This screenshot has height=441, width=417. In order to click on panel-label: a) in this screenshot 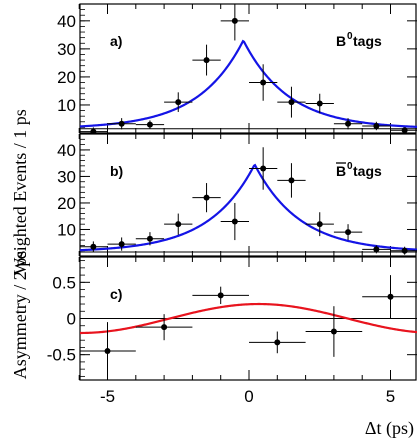, I will do `click(116, 41)`.